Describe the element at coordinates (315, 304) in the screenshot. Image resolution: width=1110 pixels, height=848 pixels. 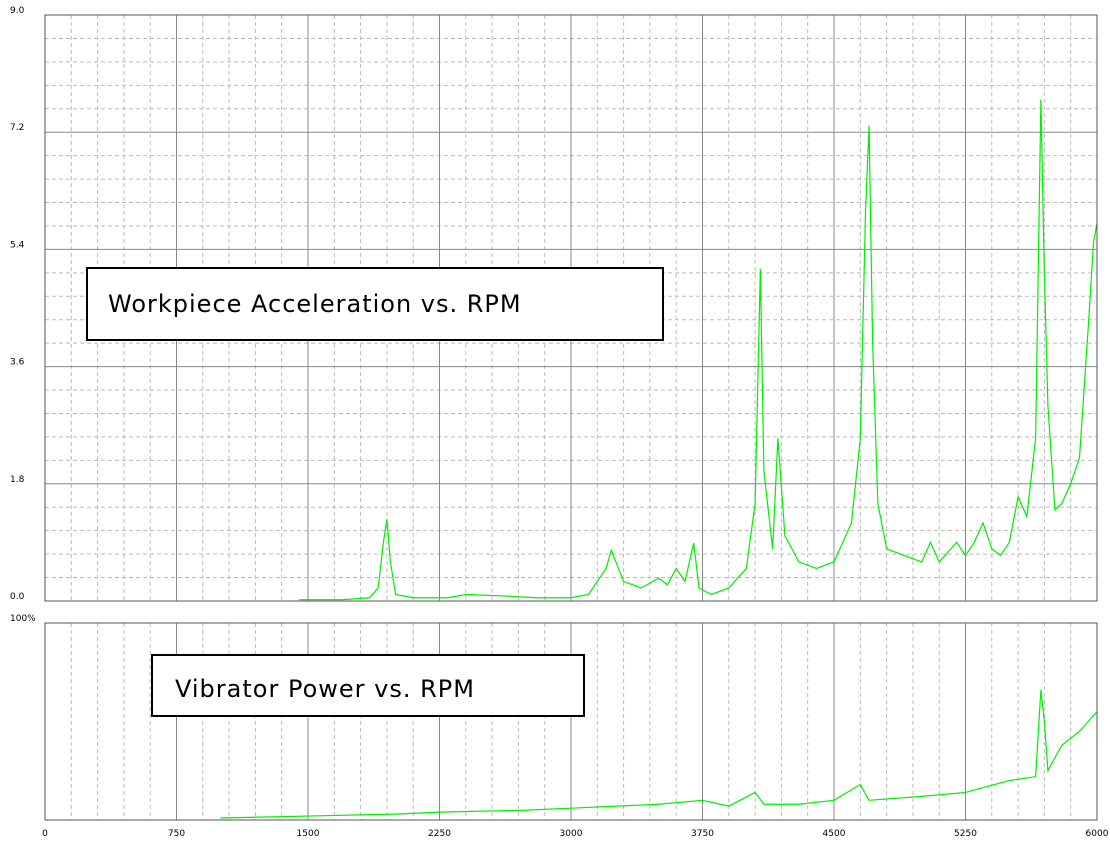
I see `annotation: Workpiece Acceleration vs. RPM` at that location.